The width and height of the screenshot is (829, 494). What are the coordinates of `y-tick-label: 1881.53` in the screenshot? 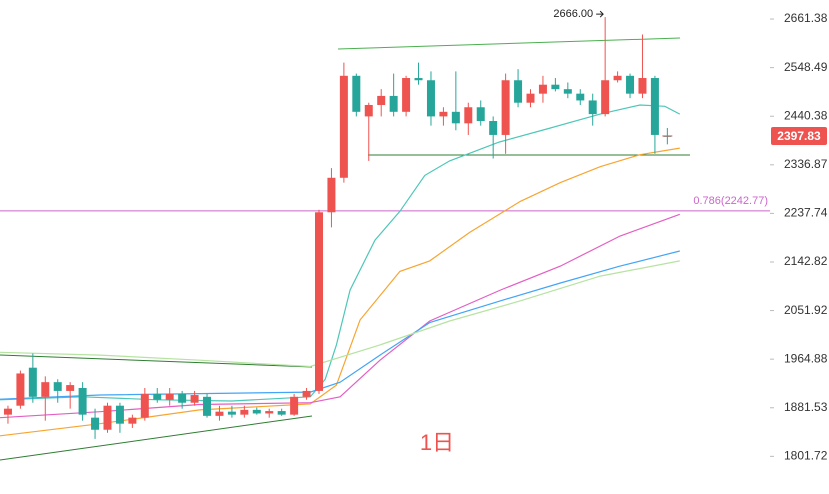 It's located at (806, 407).